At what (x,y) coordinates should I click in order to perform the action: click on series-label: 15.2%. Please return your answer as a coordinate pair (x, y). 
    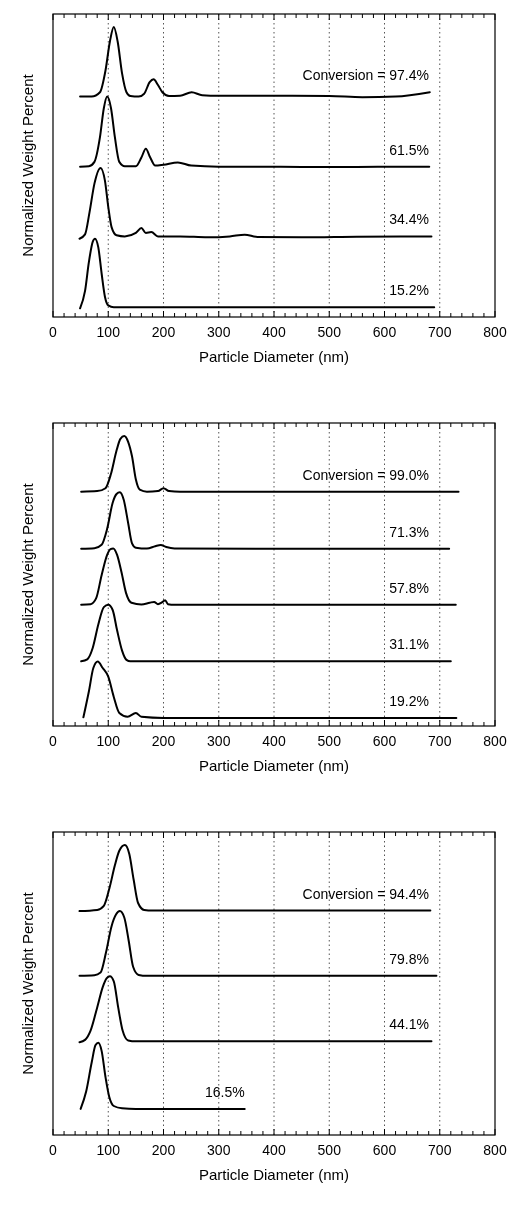
    Looking at the image, I should click on (409, 290).